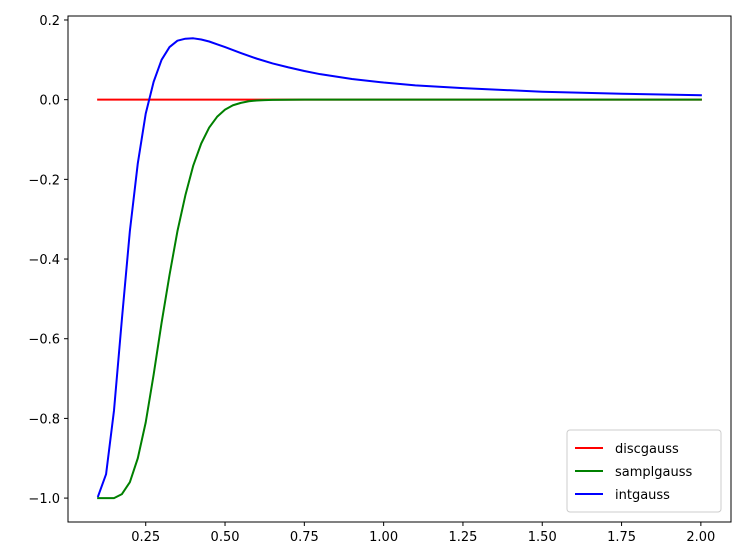  I want to click on x-tick-label: 2.00, so click(700, 537).